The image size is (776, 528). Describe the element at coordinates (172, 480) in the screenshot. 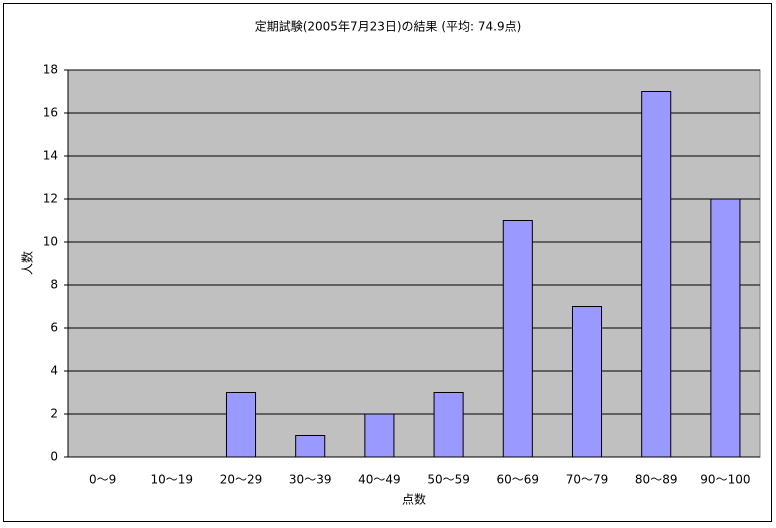

I see `x-tick-label: 10〜19` at that location.